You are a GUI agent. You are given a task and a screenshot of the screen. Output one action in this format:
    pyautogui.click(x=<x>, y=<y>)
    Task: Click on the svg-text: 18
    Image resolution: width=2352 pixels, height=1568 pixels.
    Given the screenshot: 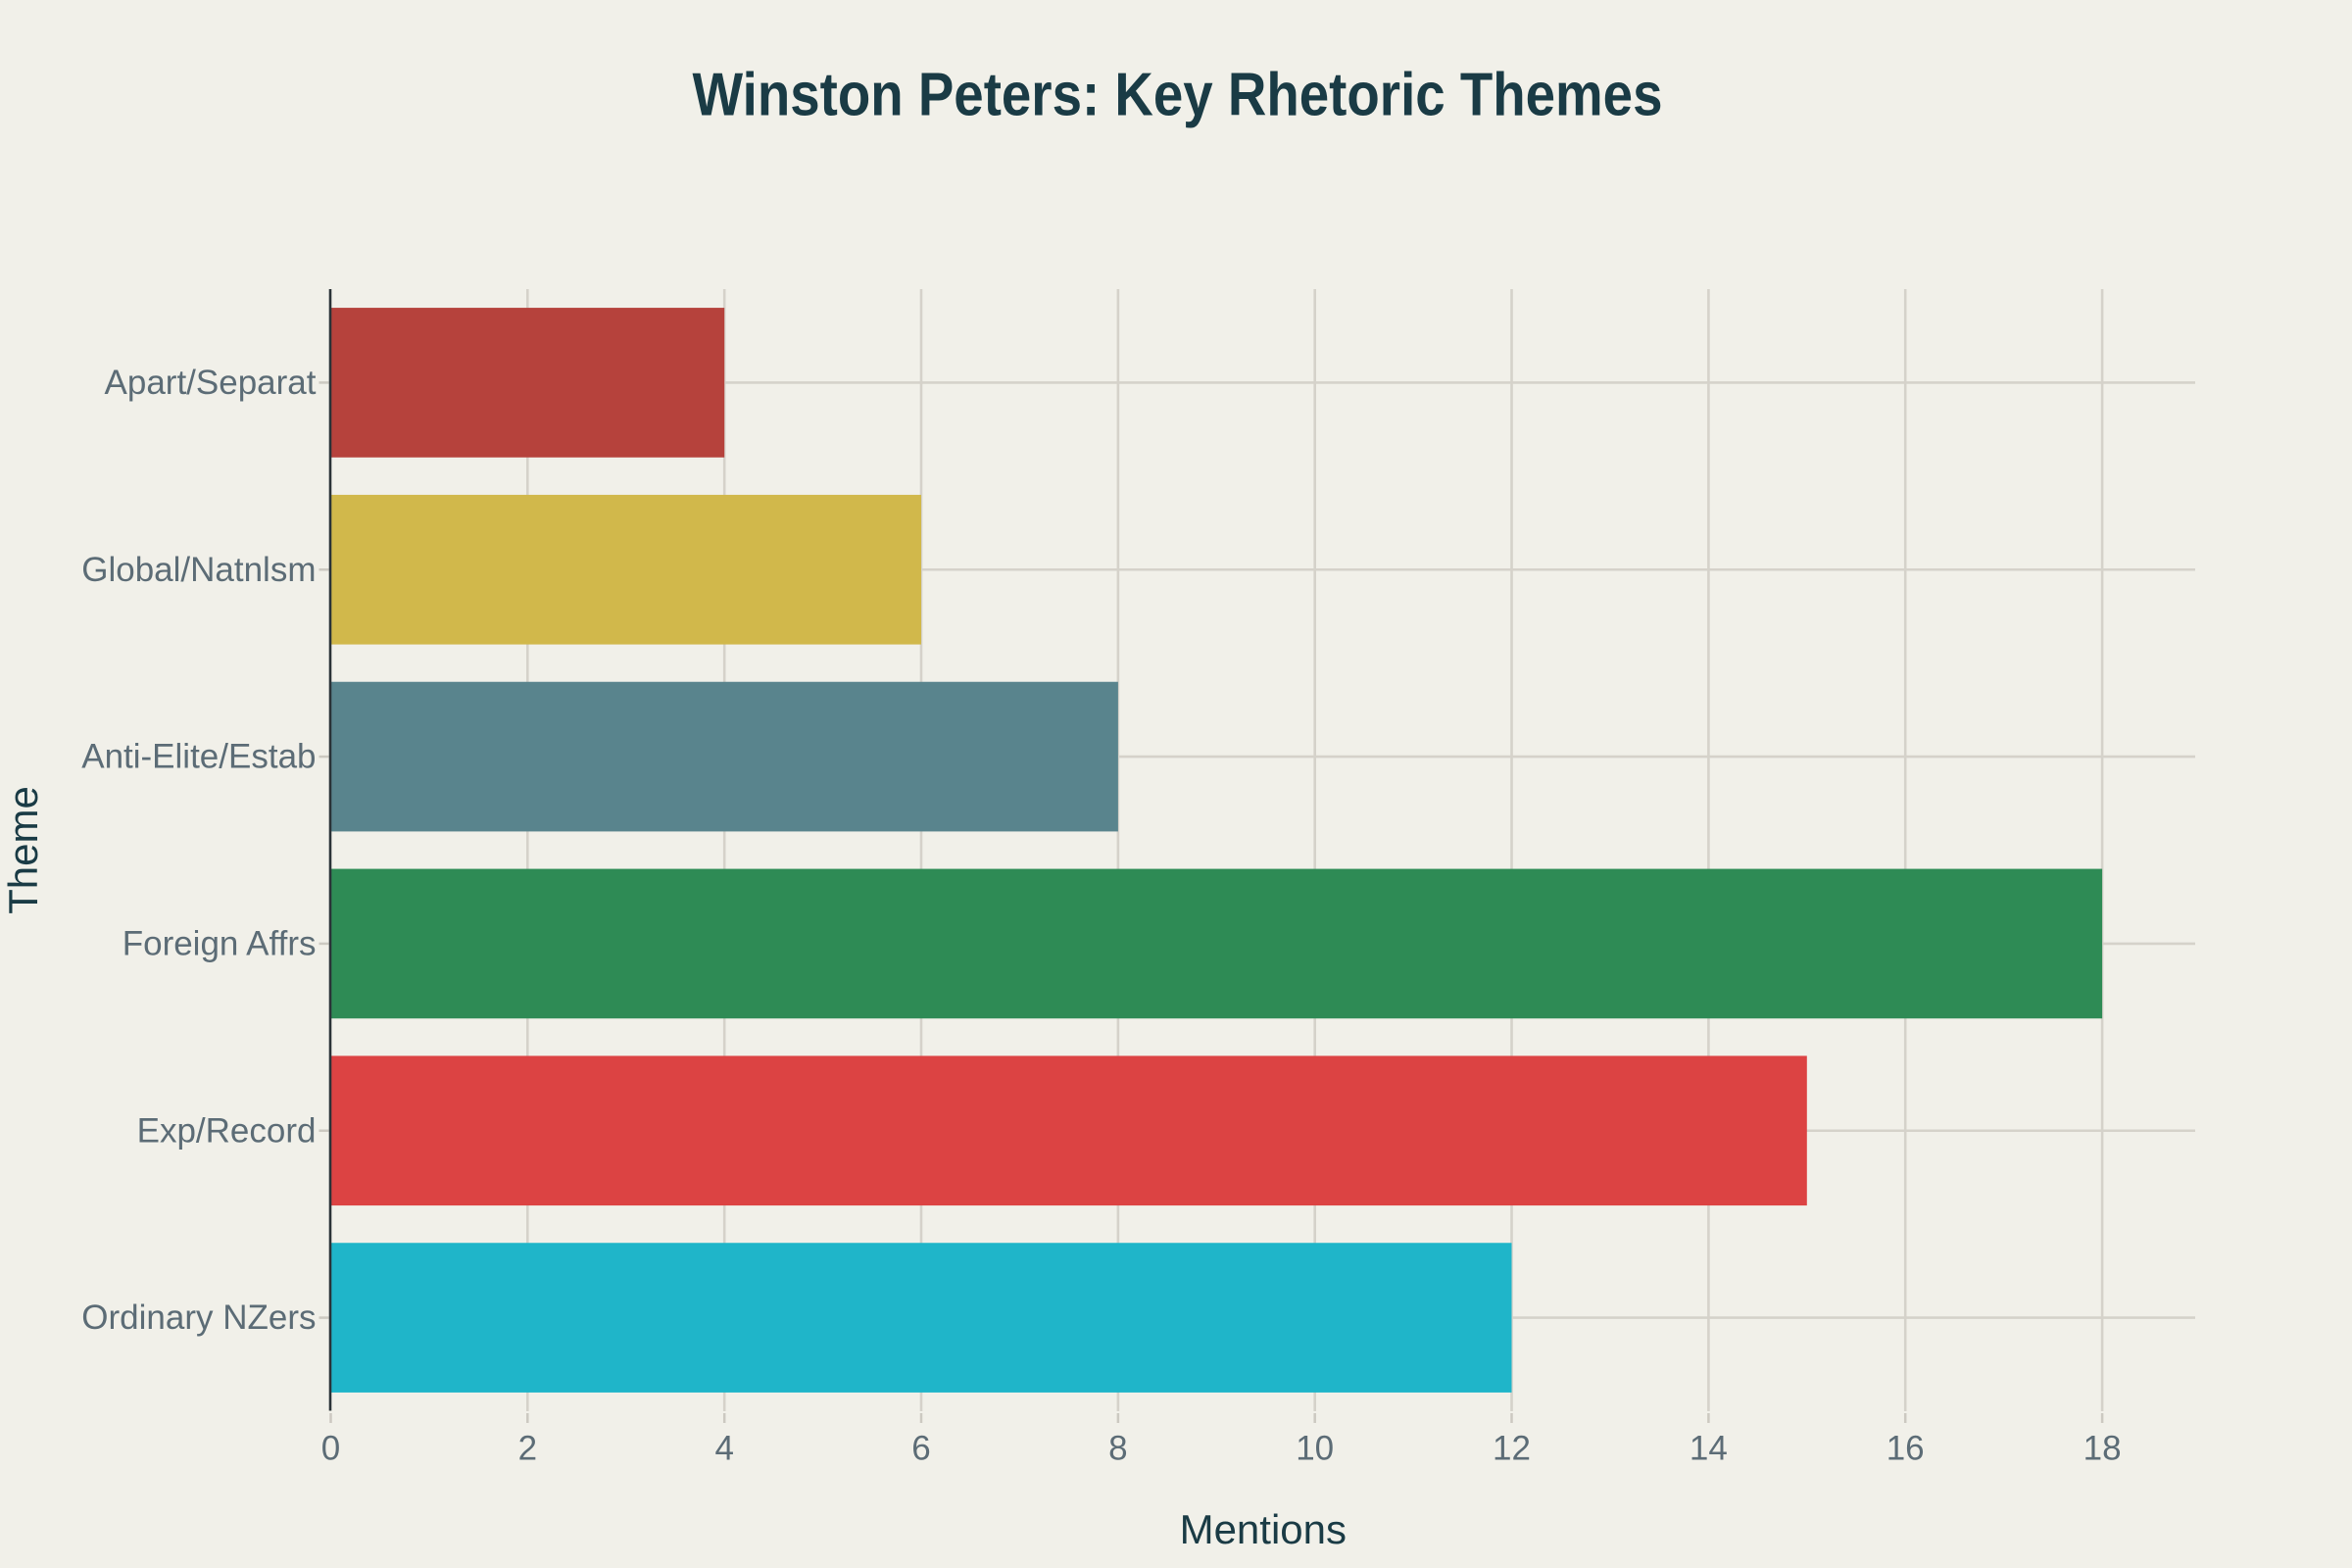 What is the action you would take?
    pyautogui.click(x=2102, y=1449)
    